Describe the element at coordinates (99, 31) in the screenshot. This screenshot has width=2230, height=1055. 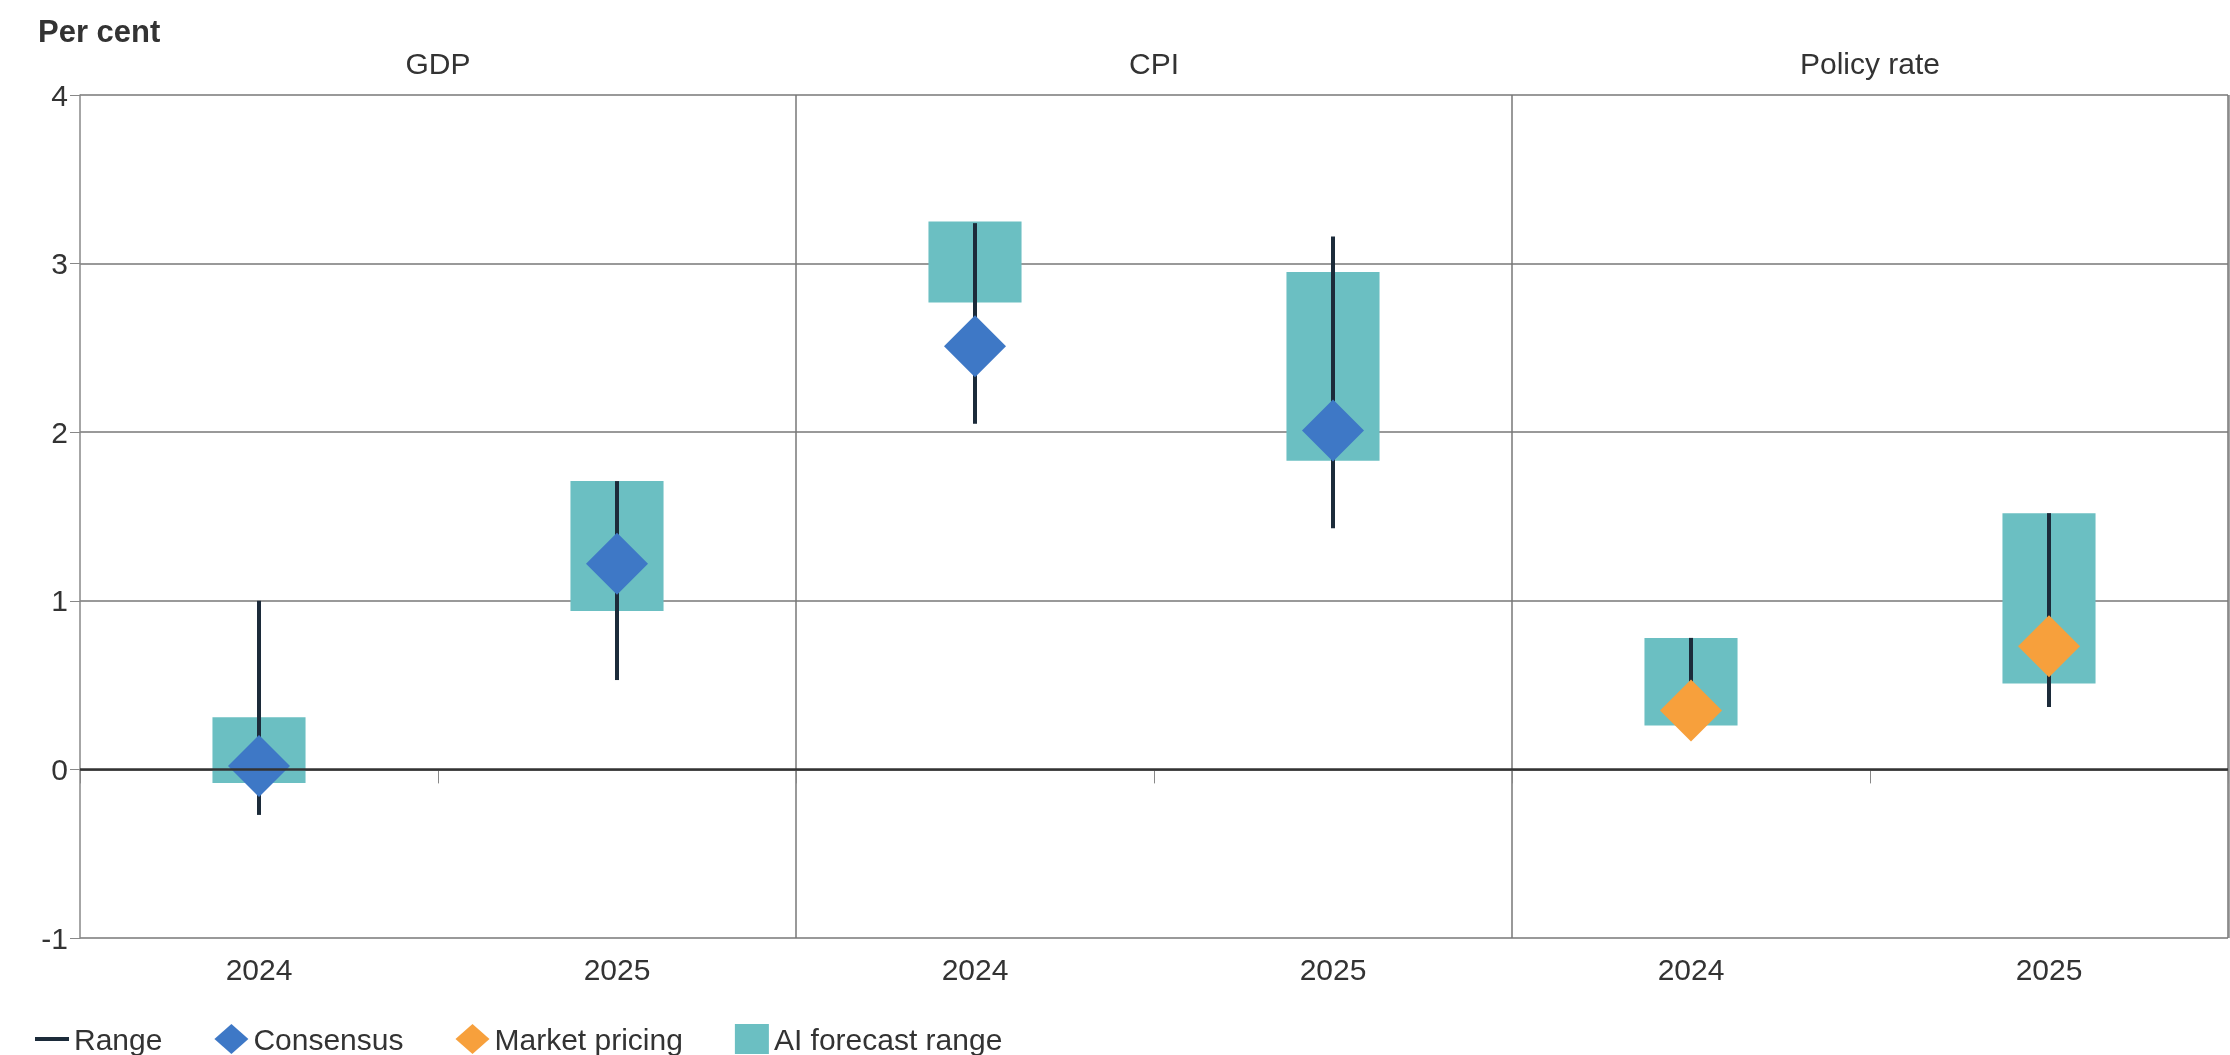
I see `y-axis-title: Per cent` at that location.